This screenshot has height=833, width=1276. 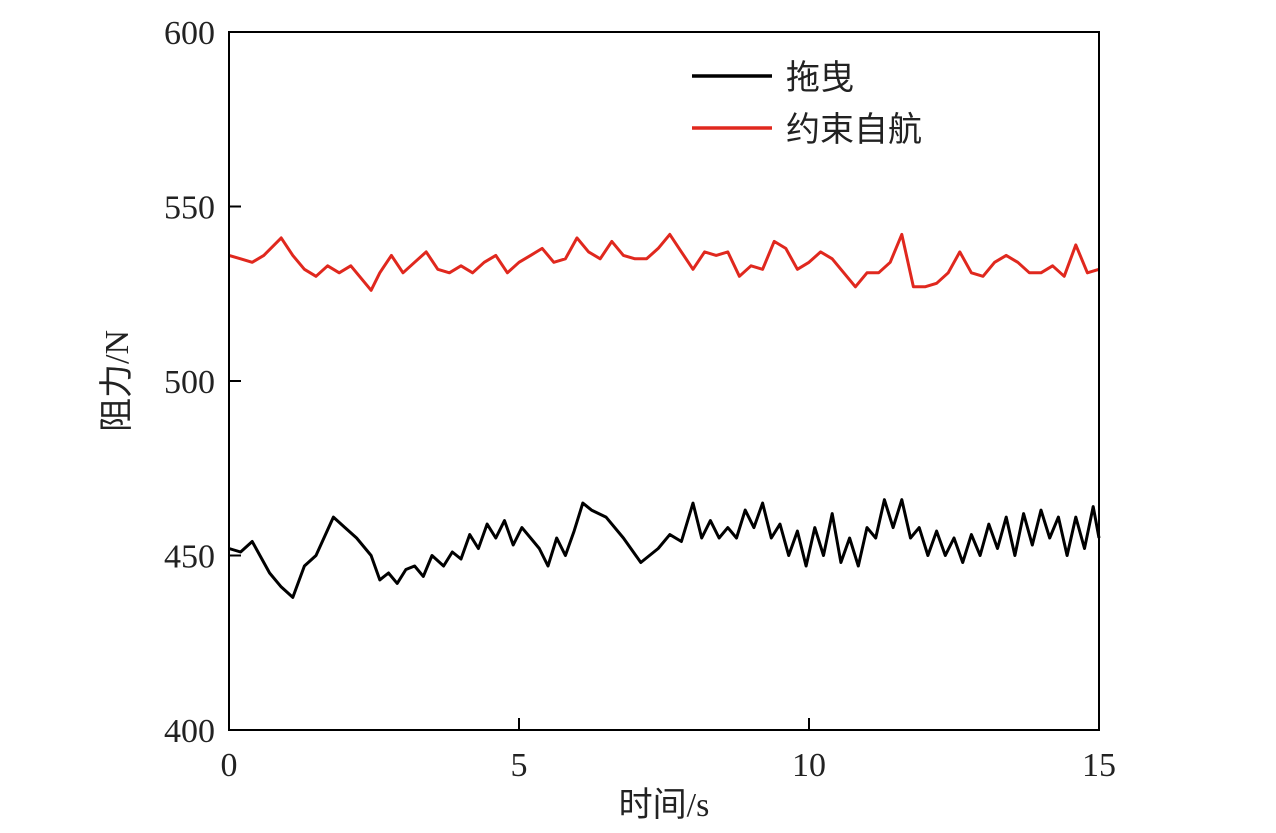 What do you see at coordinates (229, 765) in the screenshot?
I see `x-tick-label-0: 0` at bounding box center [229, 765].